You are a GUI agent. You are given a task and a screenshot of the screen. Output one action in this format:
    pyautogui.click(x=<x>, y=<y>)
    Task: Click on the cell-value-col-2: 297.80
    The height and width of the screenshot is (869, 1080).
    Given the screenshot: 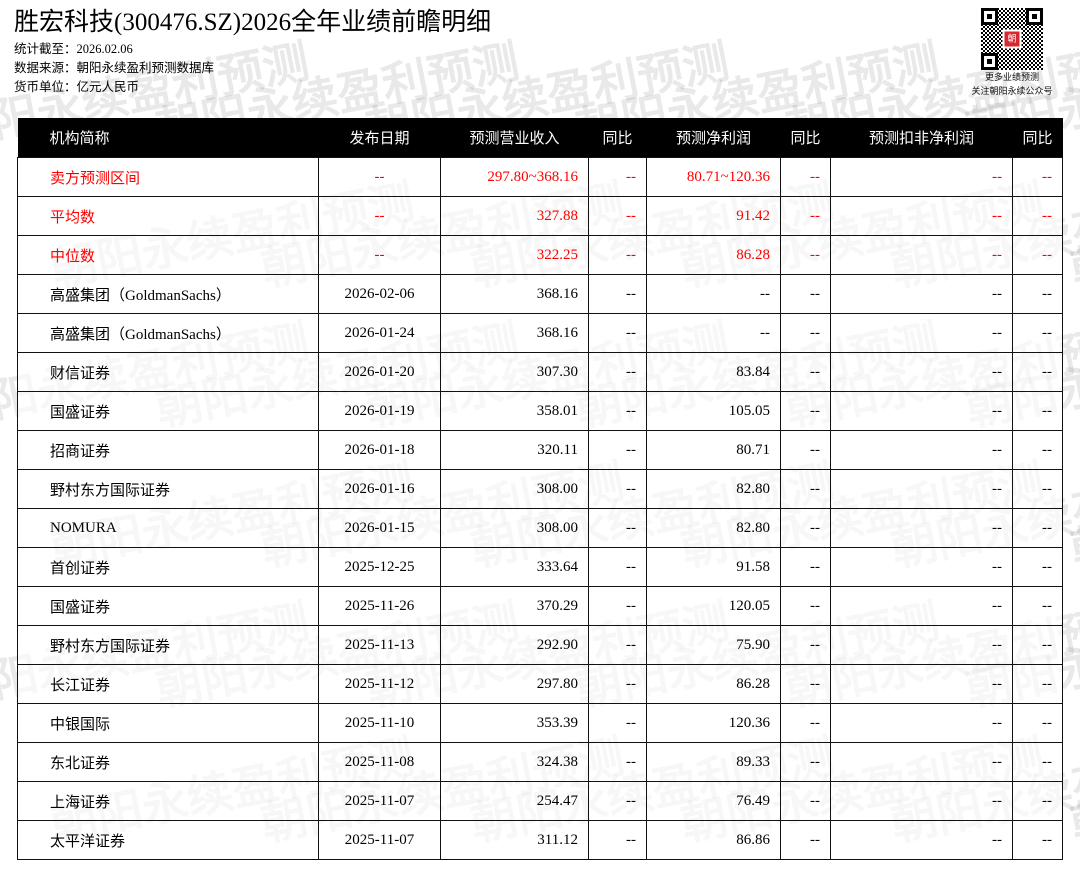 What is the action you would take?
    pyautogui.click(x=514, y=684)
    